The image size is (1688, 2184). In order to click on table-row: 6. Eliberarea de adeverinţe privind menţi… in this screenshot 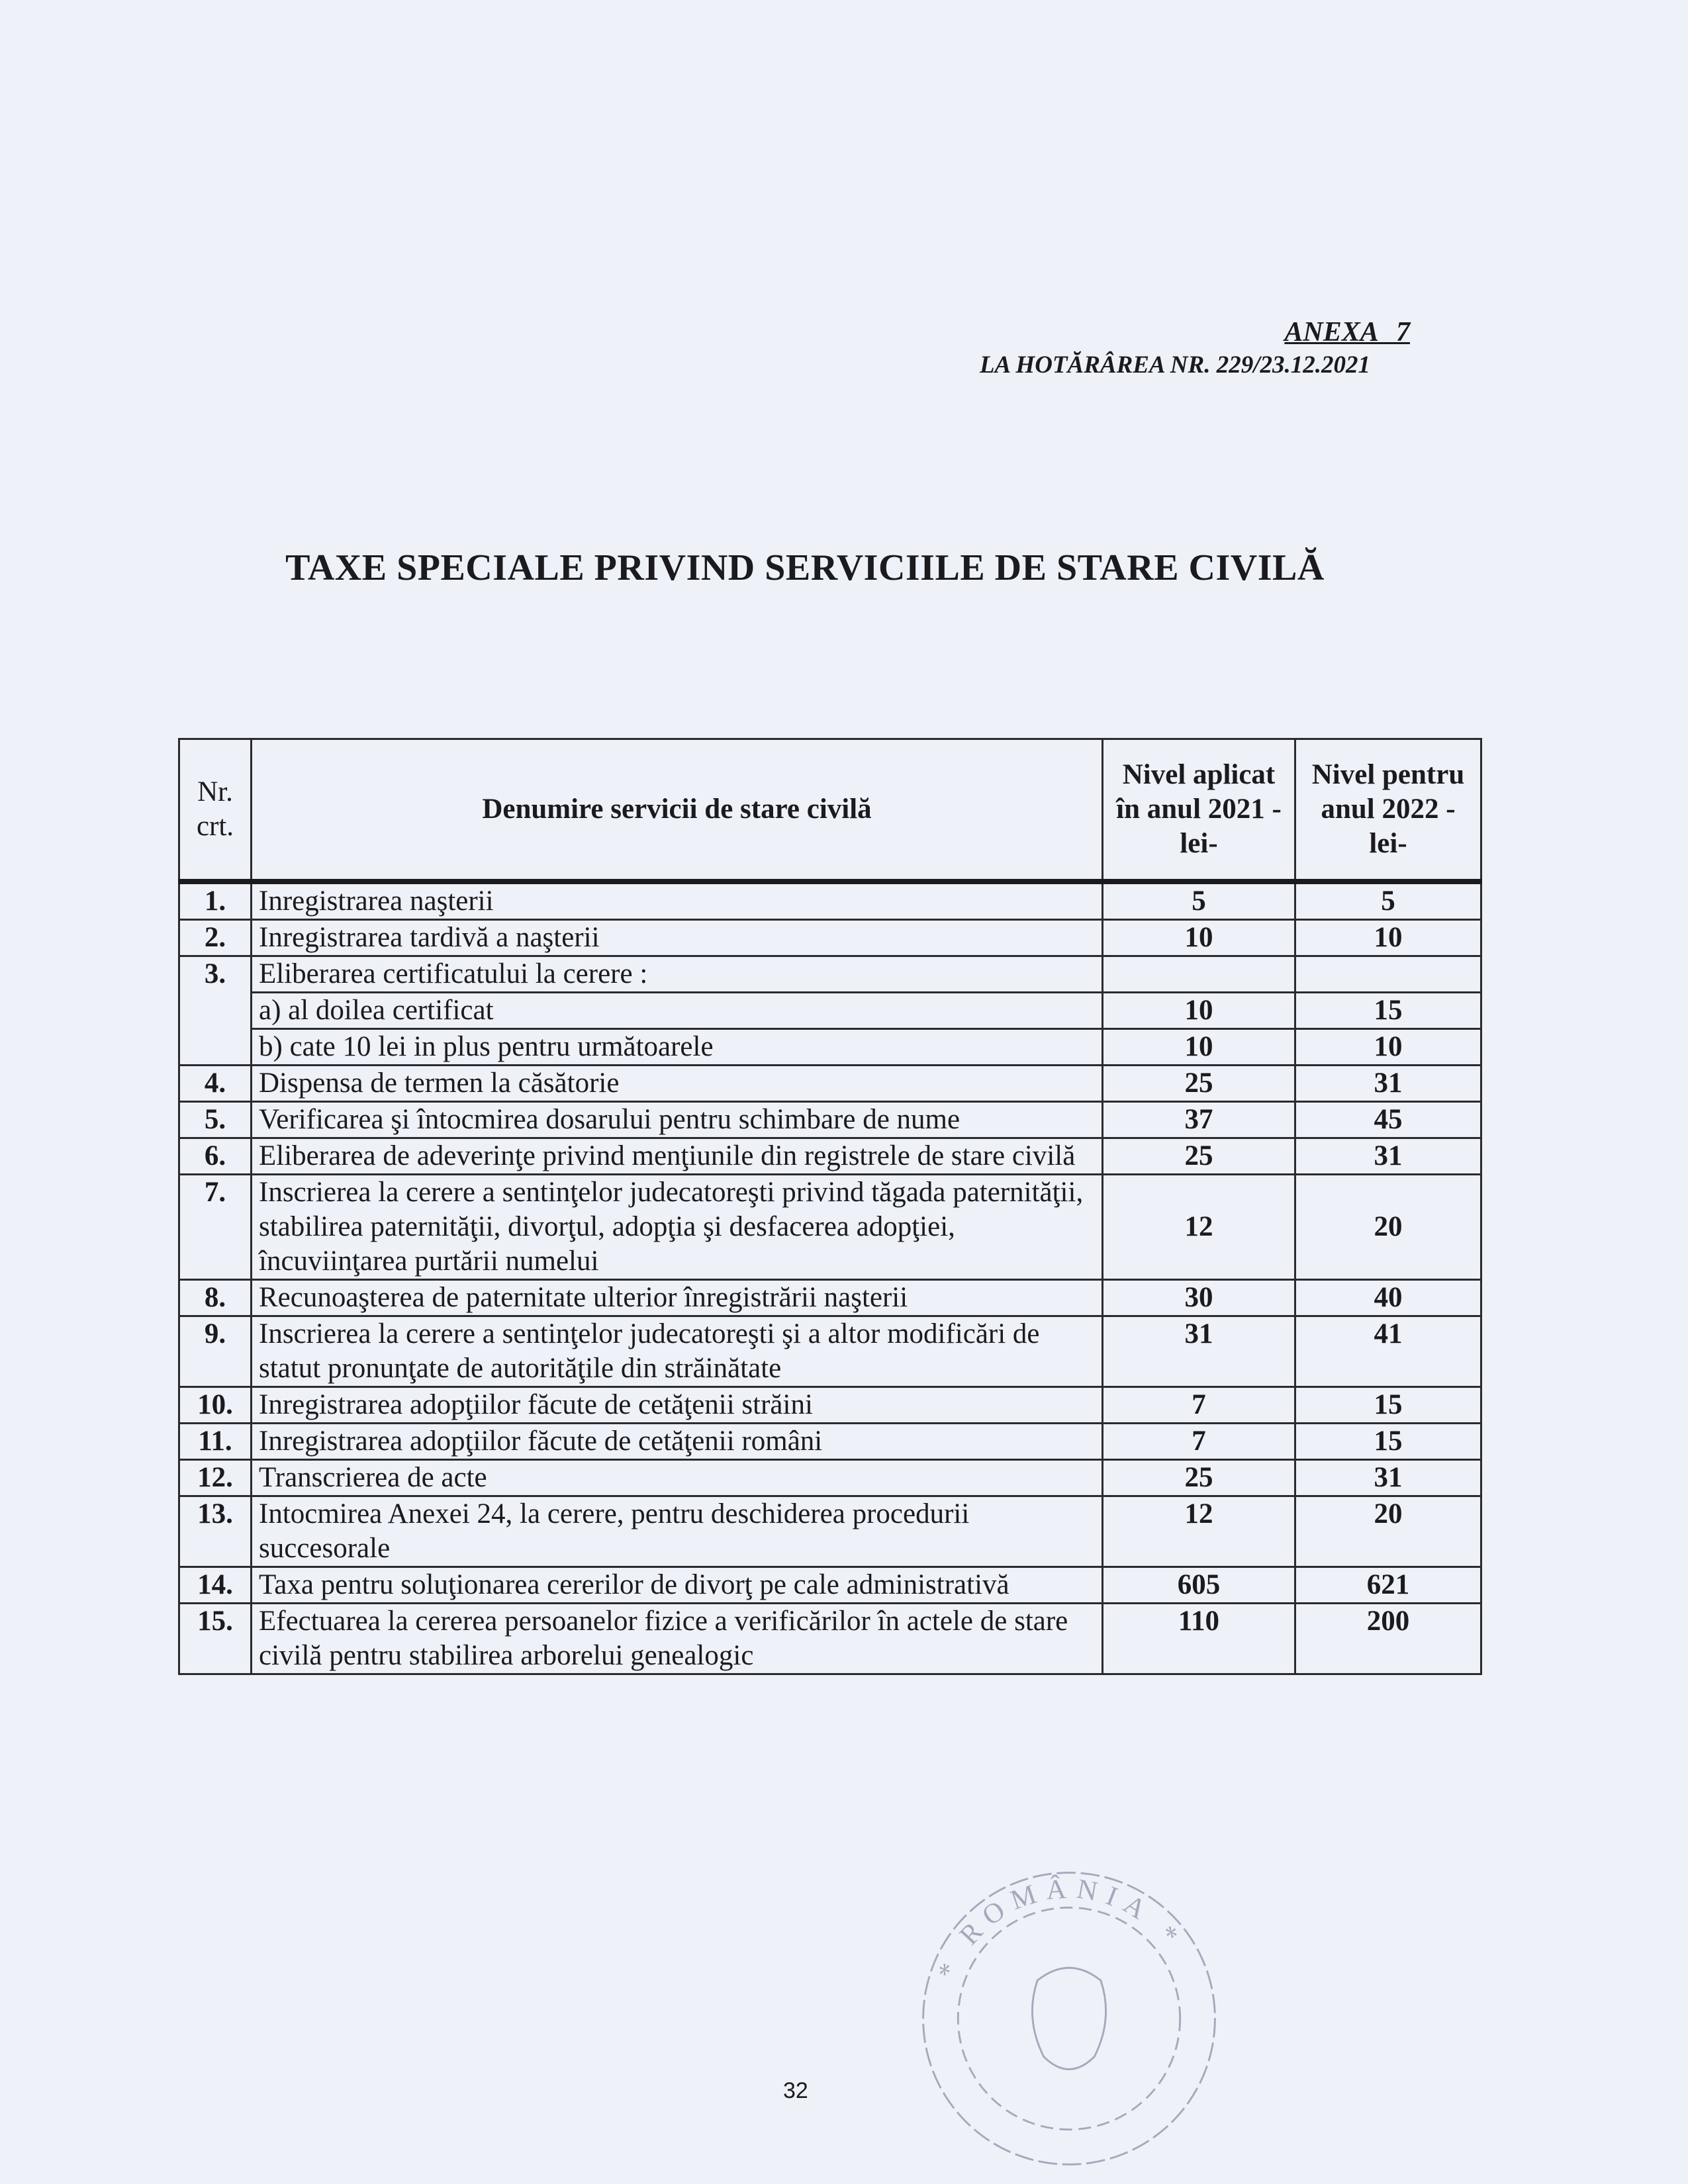, I will do `click(830, 1156)`.